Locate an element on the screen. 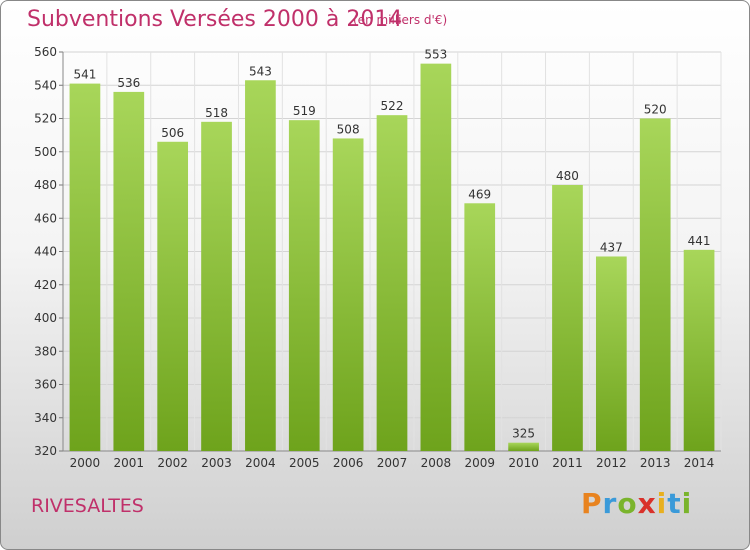  y-tick-label: 540 is located at coordinates (45, 85).